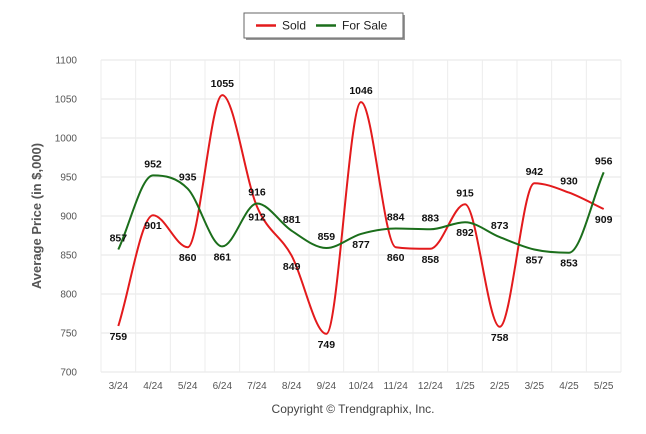 The height and width of the screenshot is (434, 646). I want to click on data-label-for-sale: 916, so click(257, 193).